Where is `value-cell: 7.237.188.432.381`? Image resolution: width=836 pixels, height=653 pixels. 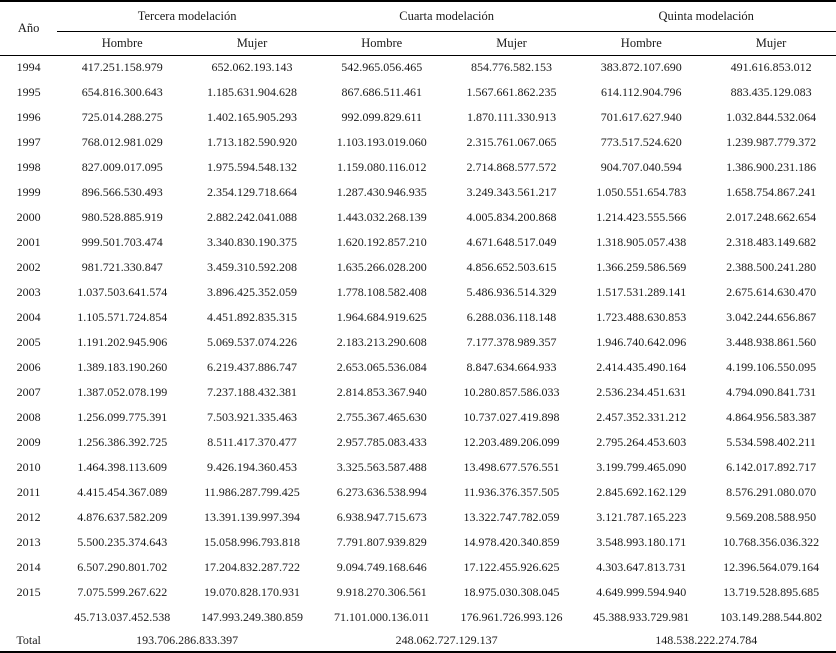 value-cell: 7.237.188.432.381 is located at coordinates (251, 392).